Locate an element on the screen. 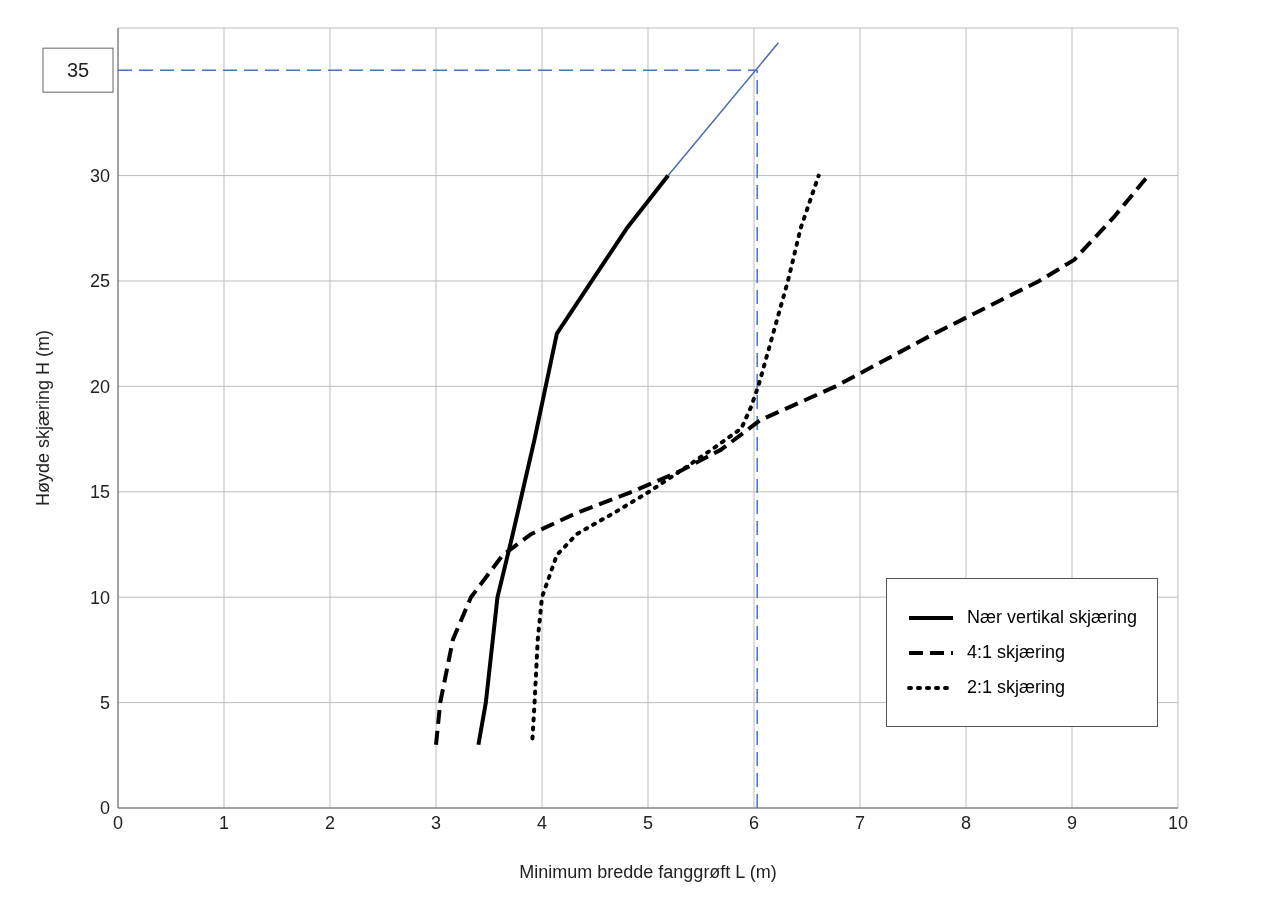  ref-line-label: 35 is located at coordinates (78, 70).